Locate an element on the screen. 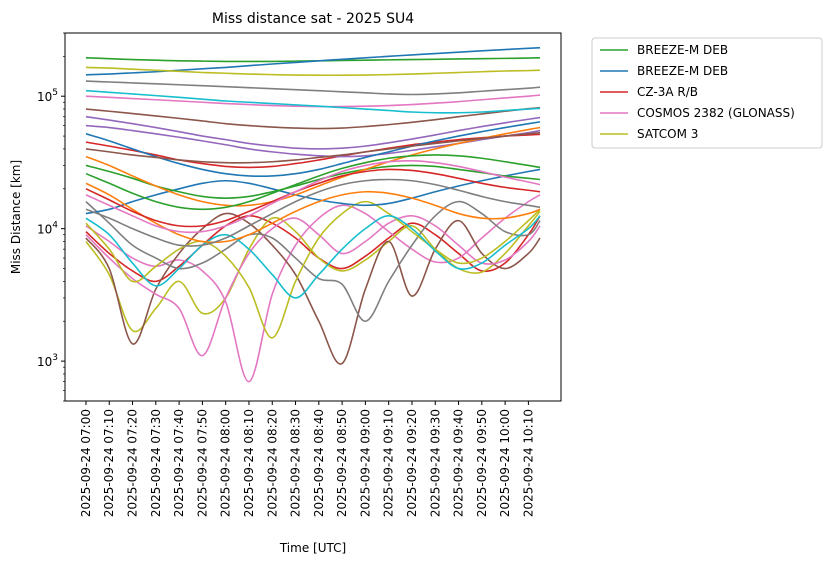  x-tick-label: 2025-09-24 08:20 is located at coordinates (272, 463).